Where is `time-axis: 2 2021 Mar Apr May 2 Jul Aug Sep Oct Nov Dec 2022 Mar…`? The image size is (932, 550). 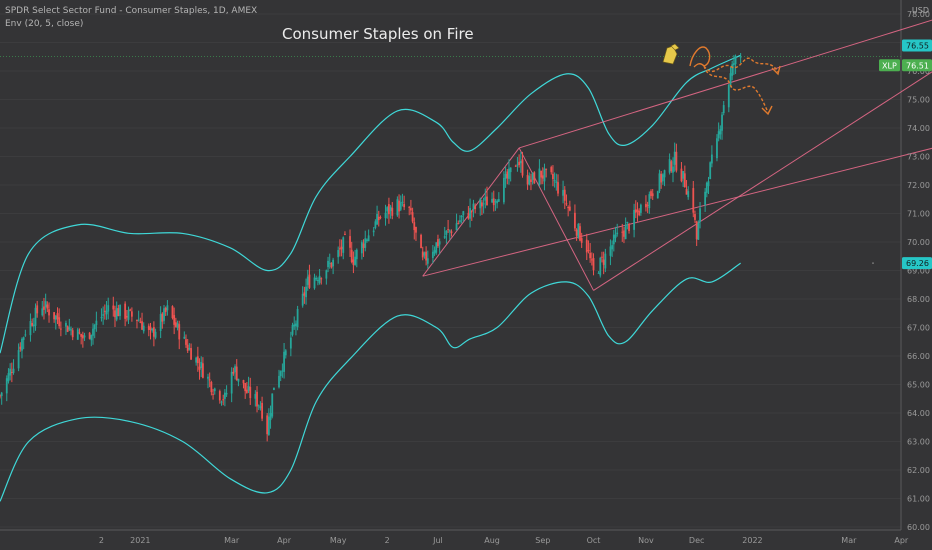
time-axis: 2 2021 Mar Apr May 2 Jul Aug Sep Oct Nov Dec 2022 Mar… is located at coordinates (504, 540).